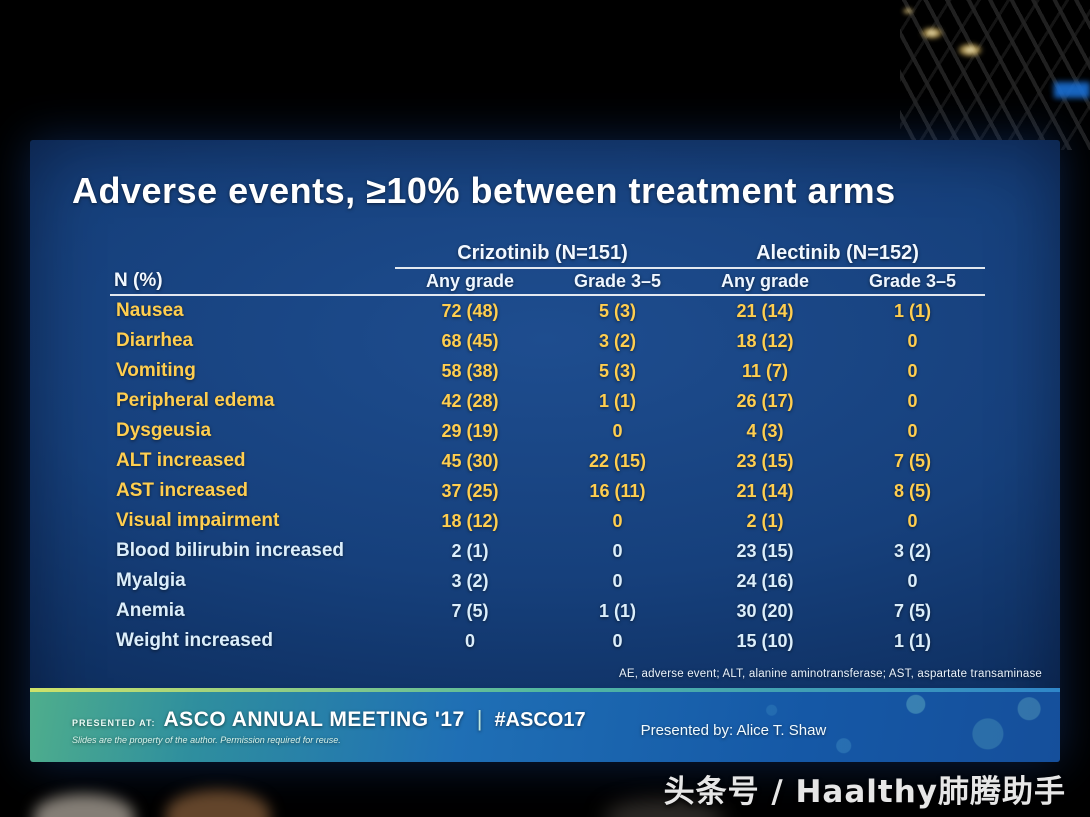  Describe the element at coordinates (995, 75) in the screenshot. I see `lighting-truss` at that location.